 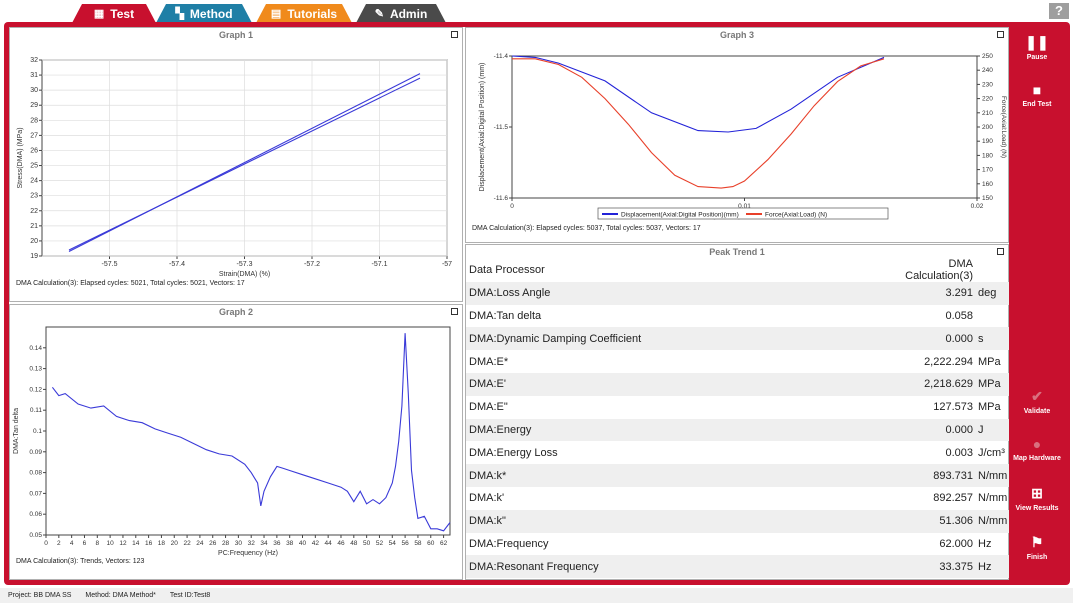 I want to click on graph2-maximize-button, so click(x=454, y=311).